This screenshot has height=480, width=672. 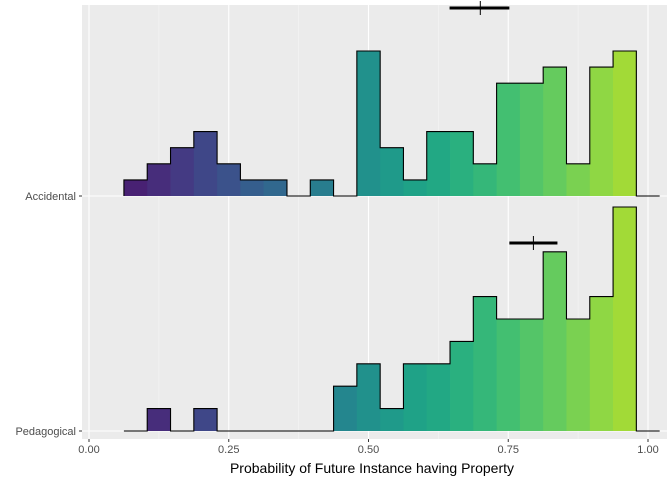 What do you see at coordinates (647, 450) in the screenshot?
I see `x-tick-label: 1.00` at bounding box center [647, 450].